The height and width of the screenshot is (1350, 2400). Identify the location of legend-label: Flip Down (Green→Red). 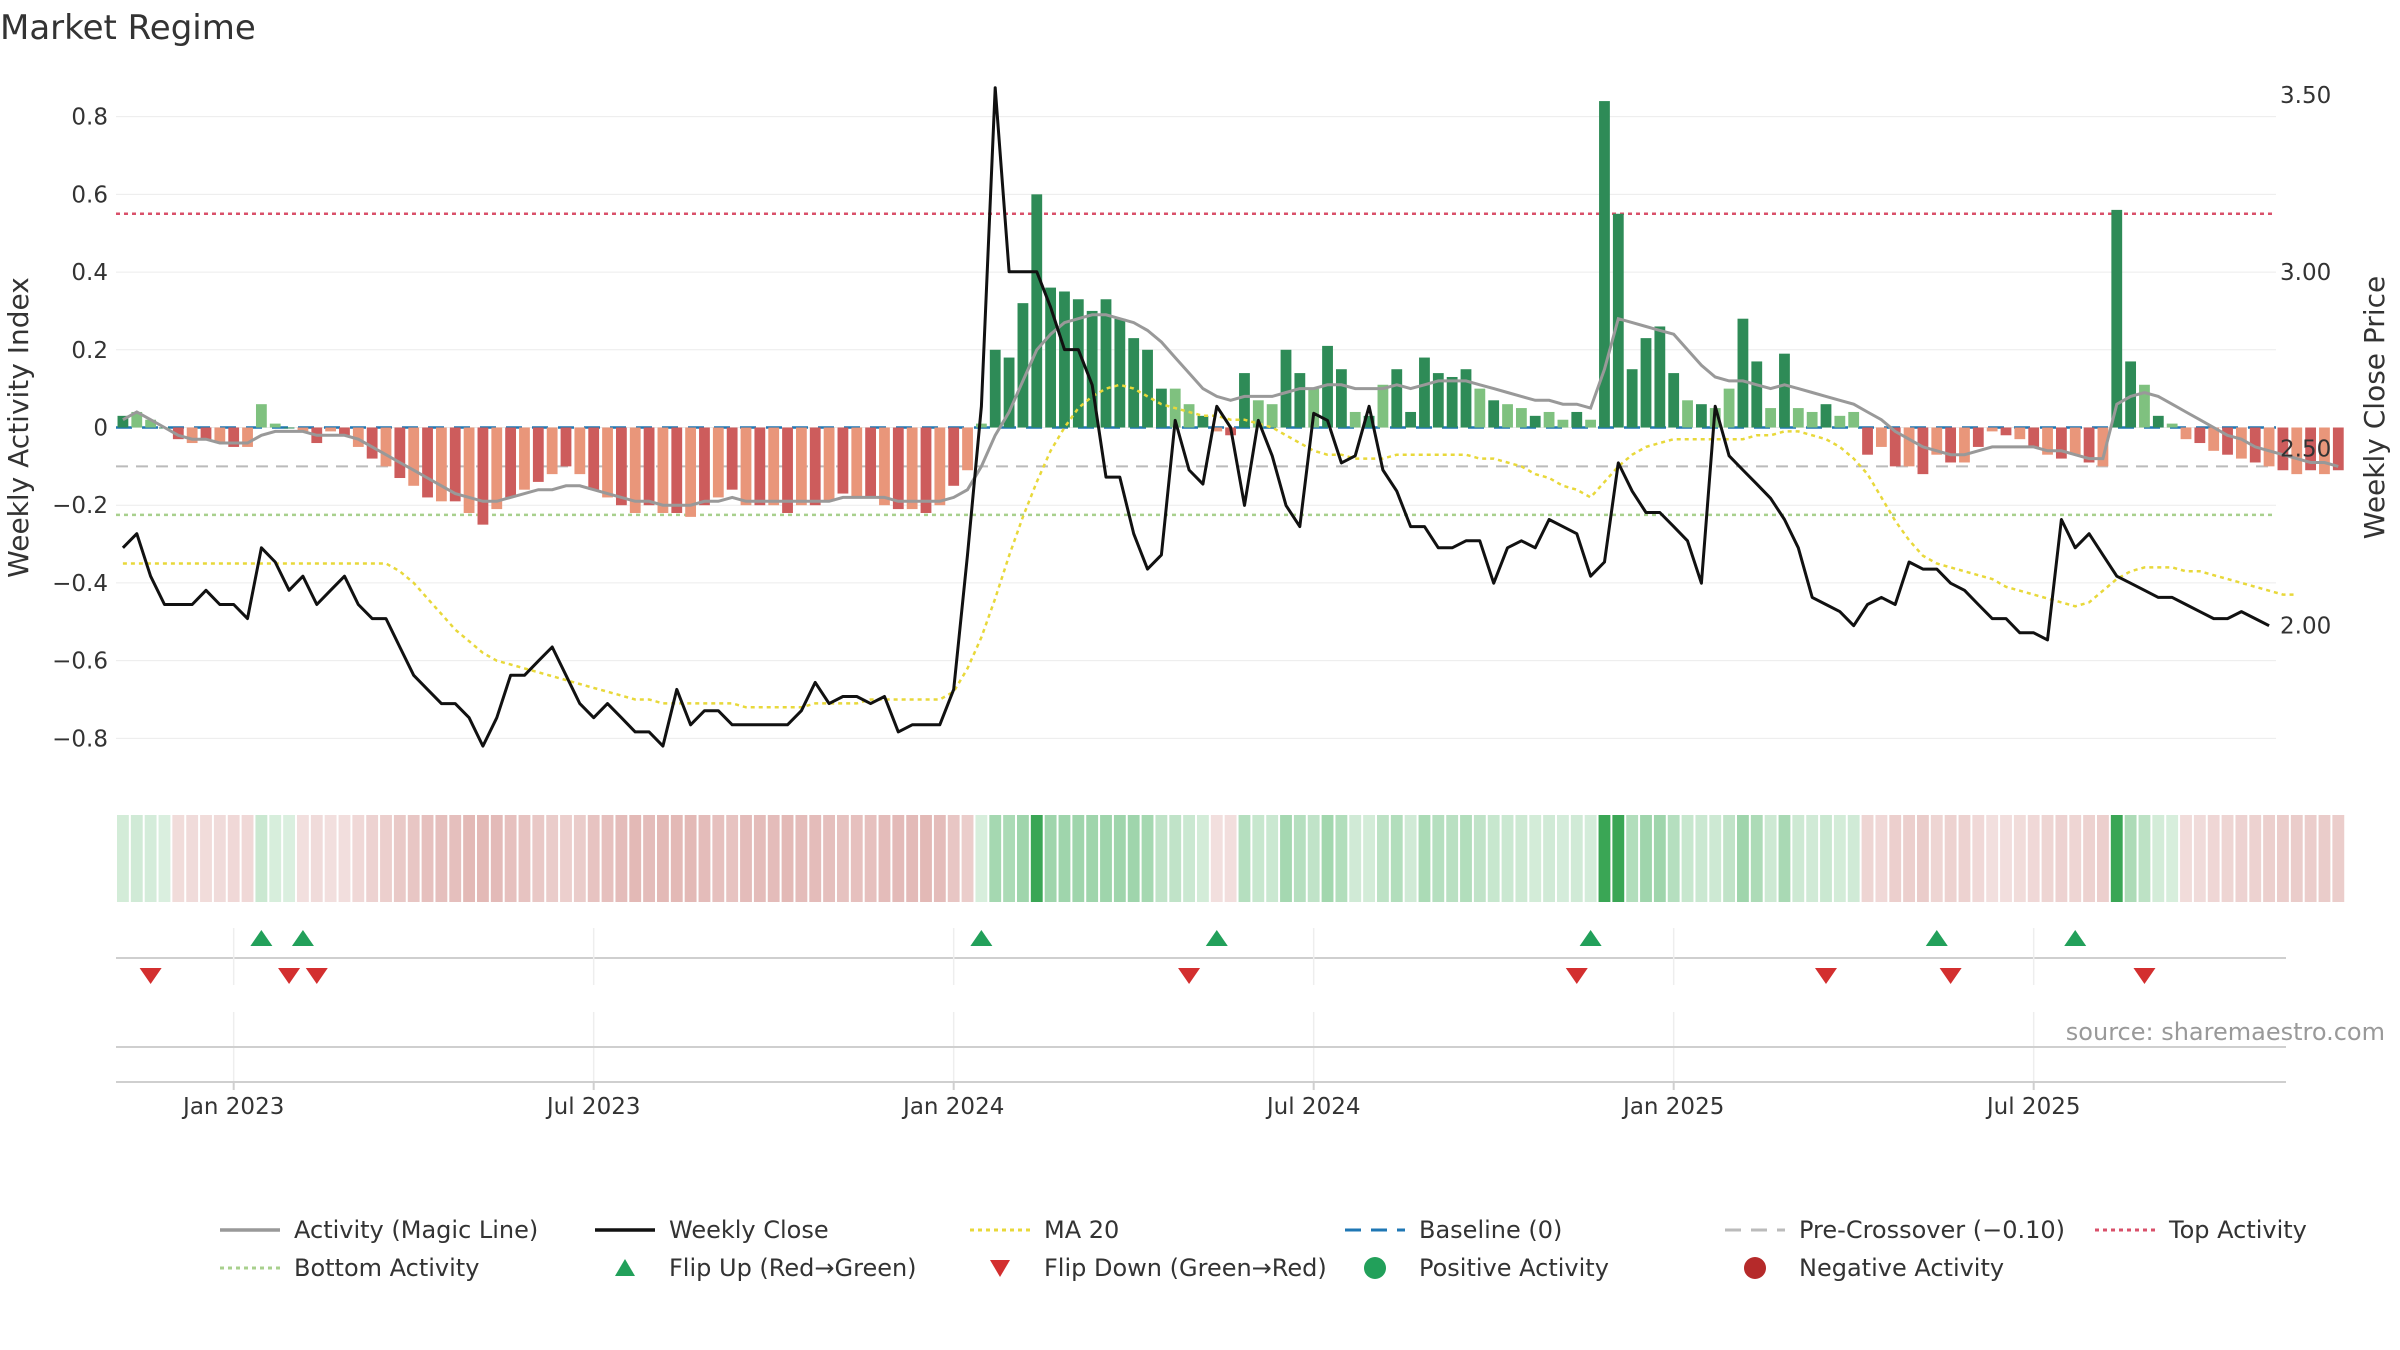
(1185, 1268).